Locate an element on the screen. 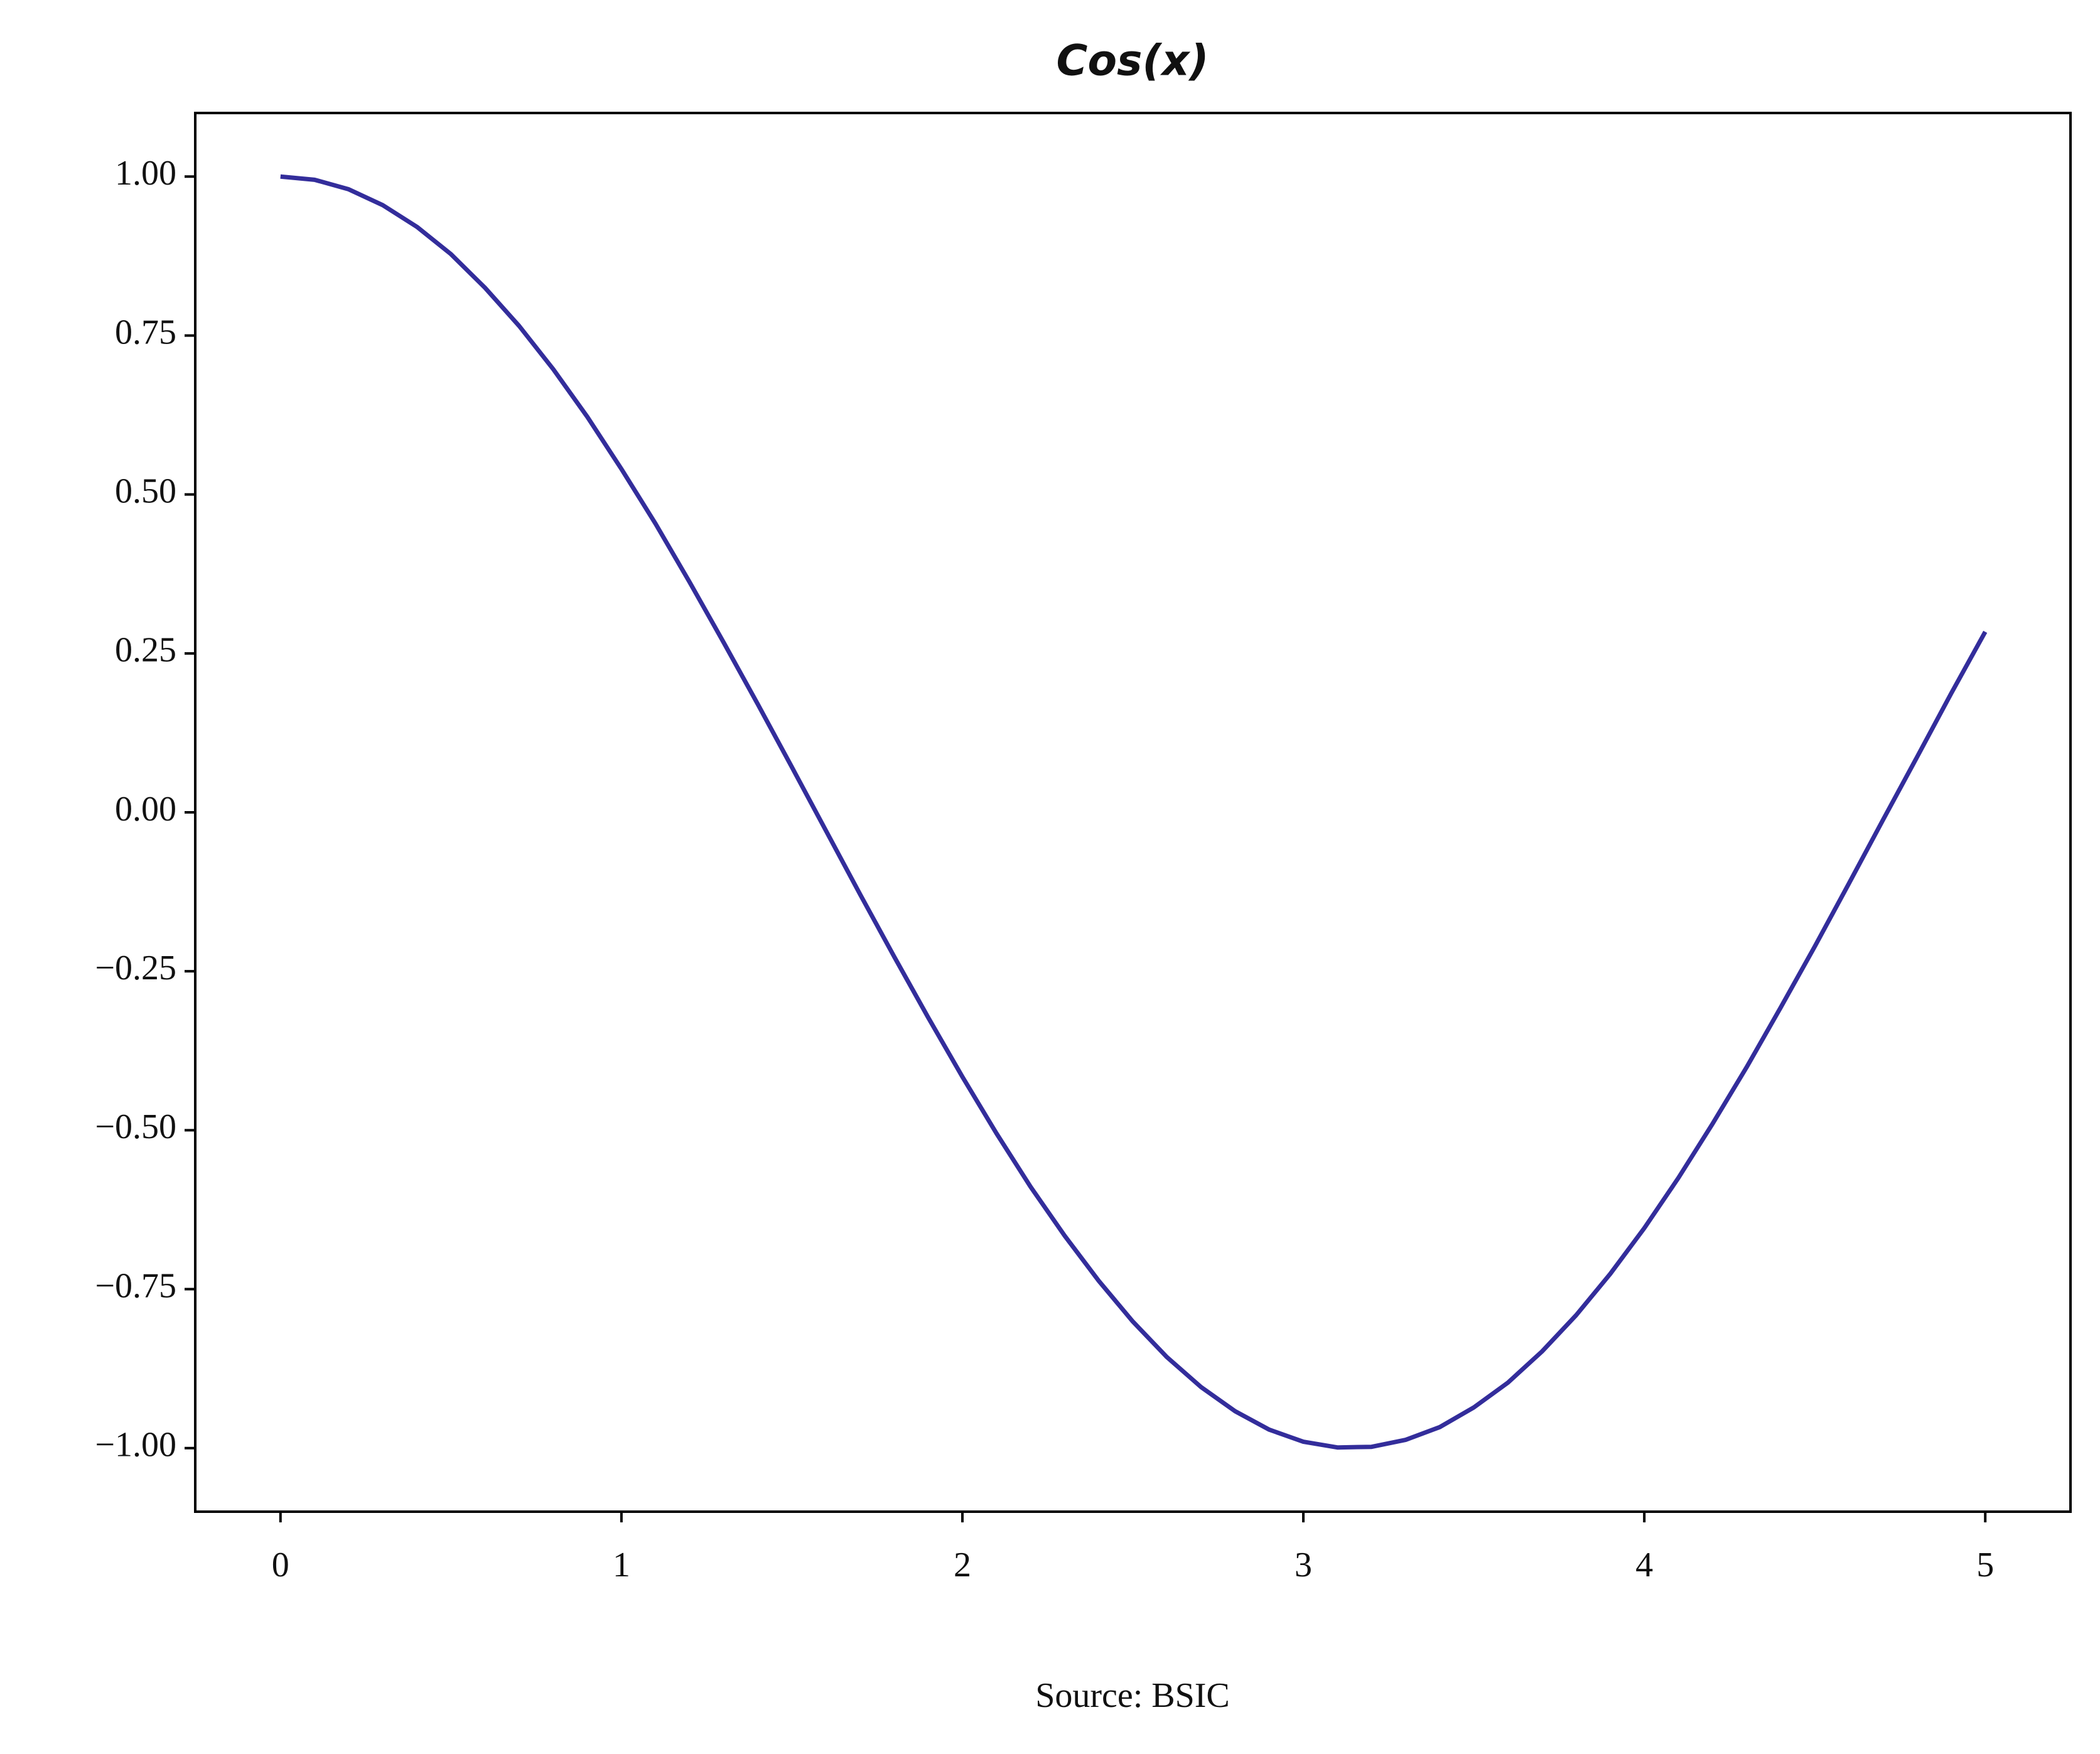  y-tick-label: −0.75 is located at coordinates (135, 1285).